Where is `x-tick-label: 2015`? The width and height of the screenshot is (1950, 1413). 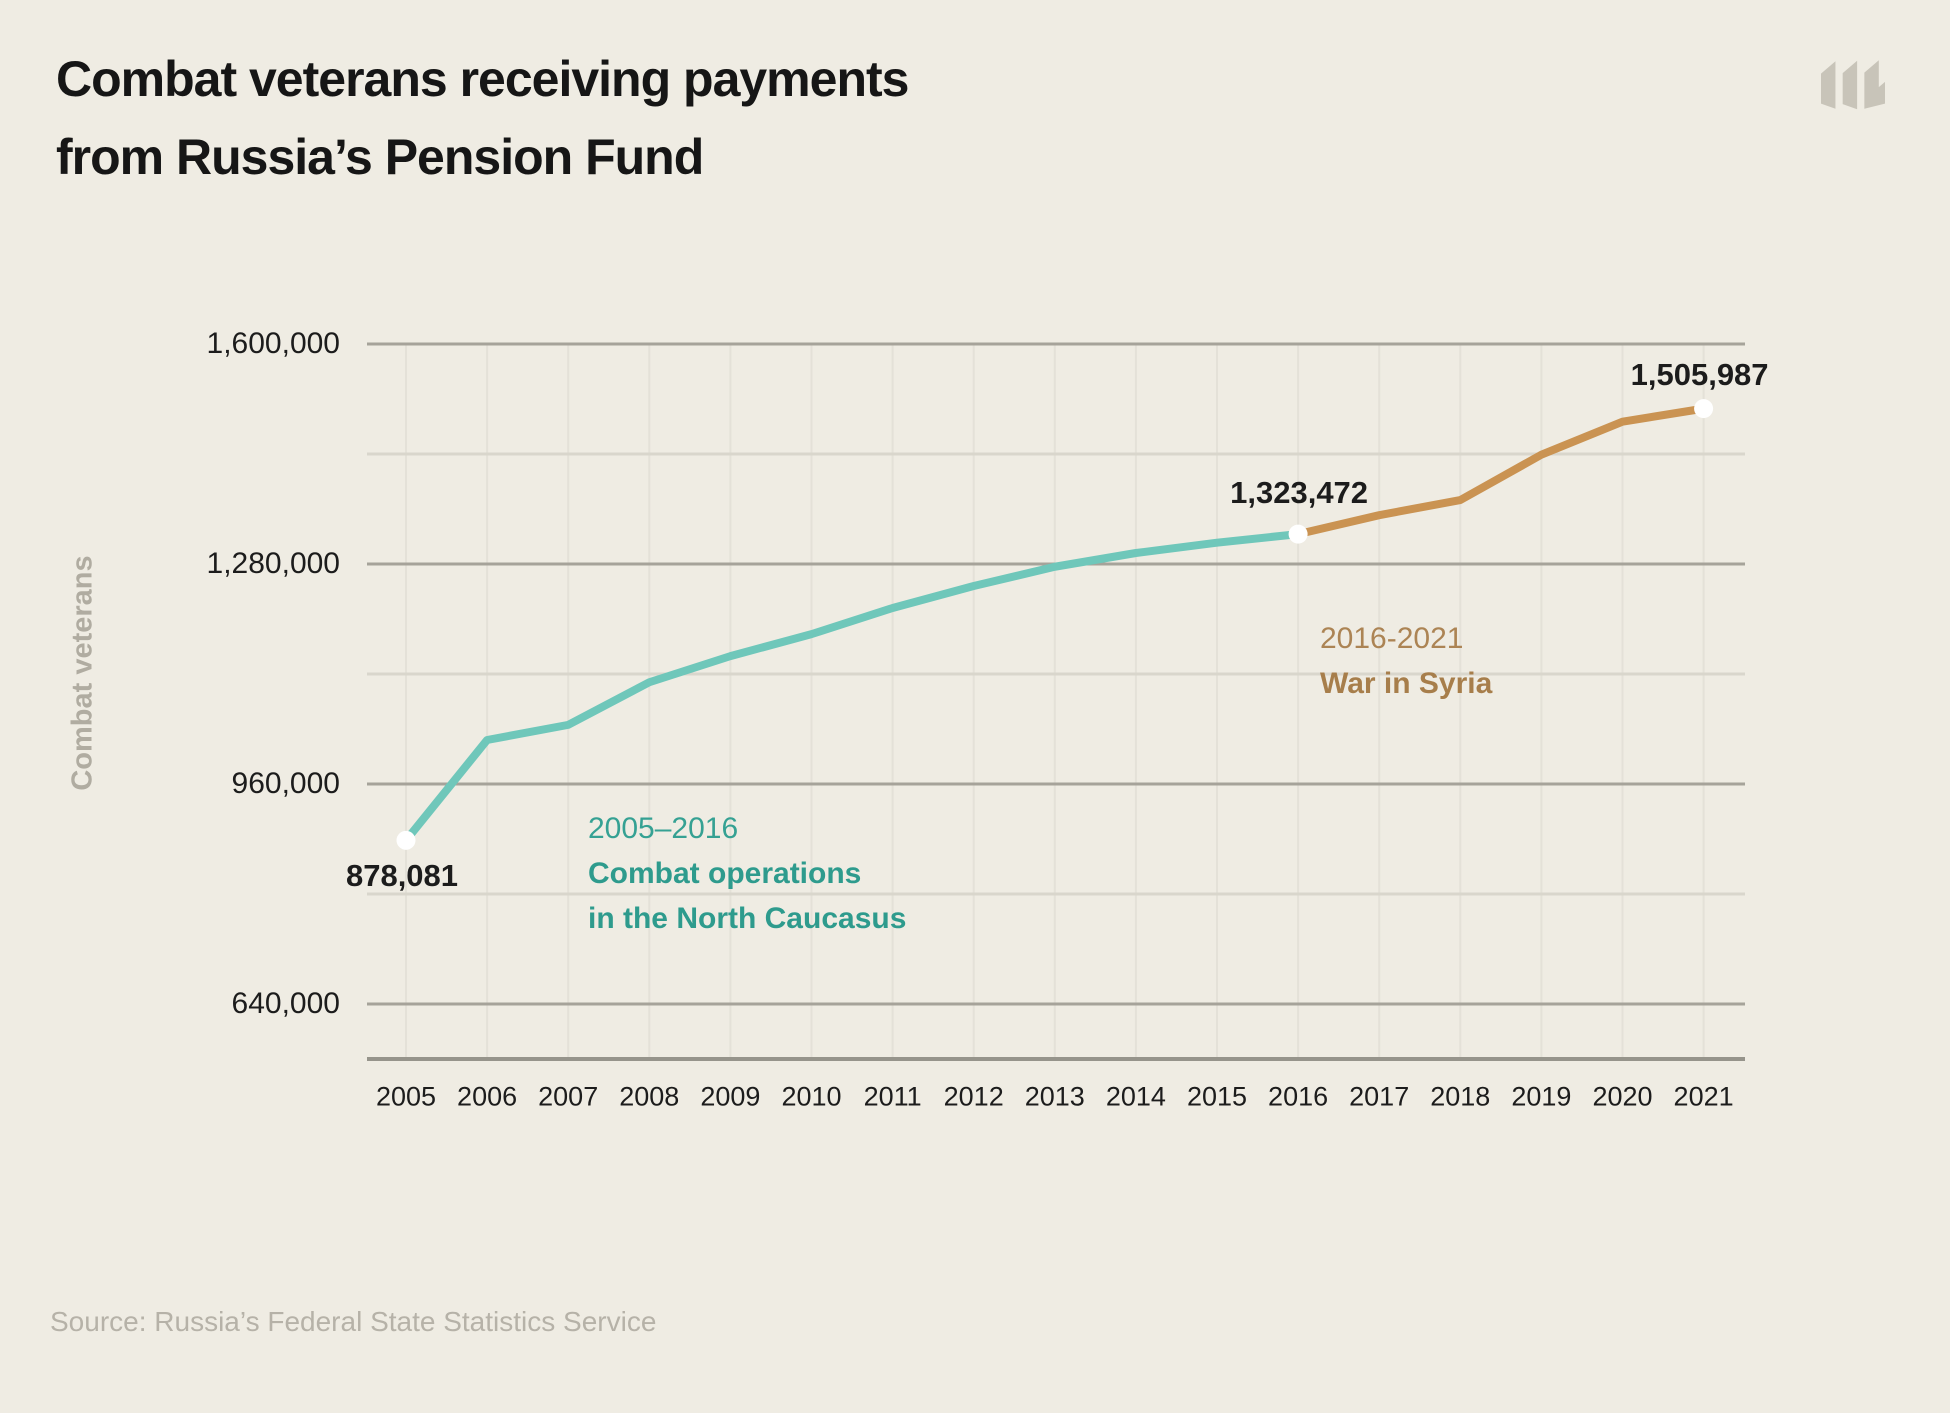
x-tick-label: 2015 is located at coordinates (1217, 1096).